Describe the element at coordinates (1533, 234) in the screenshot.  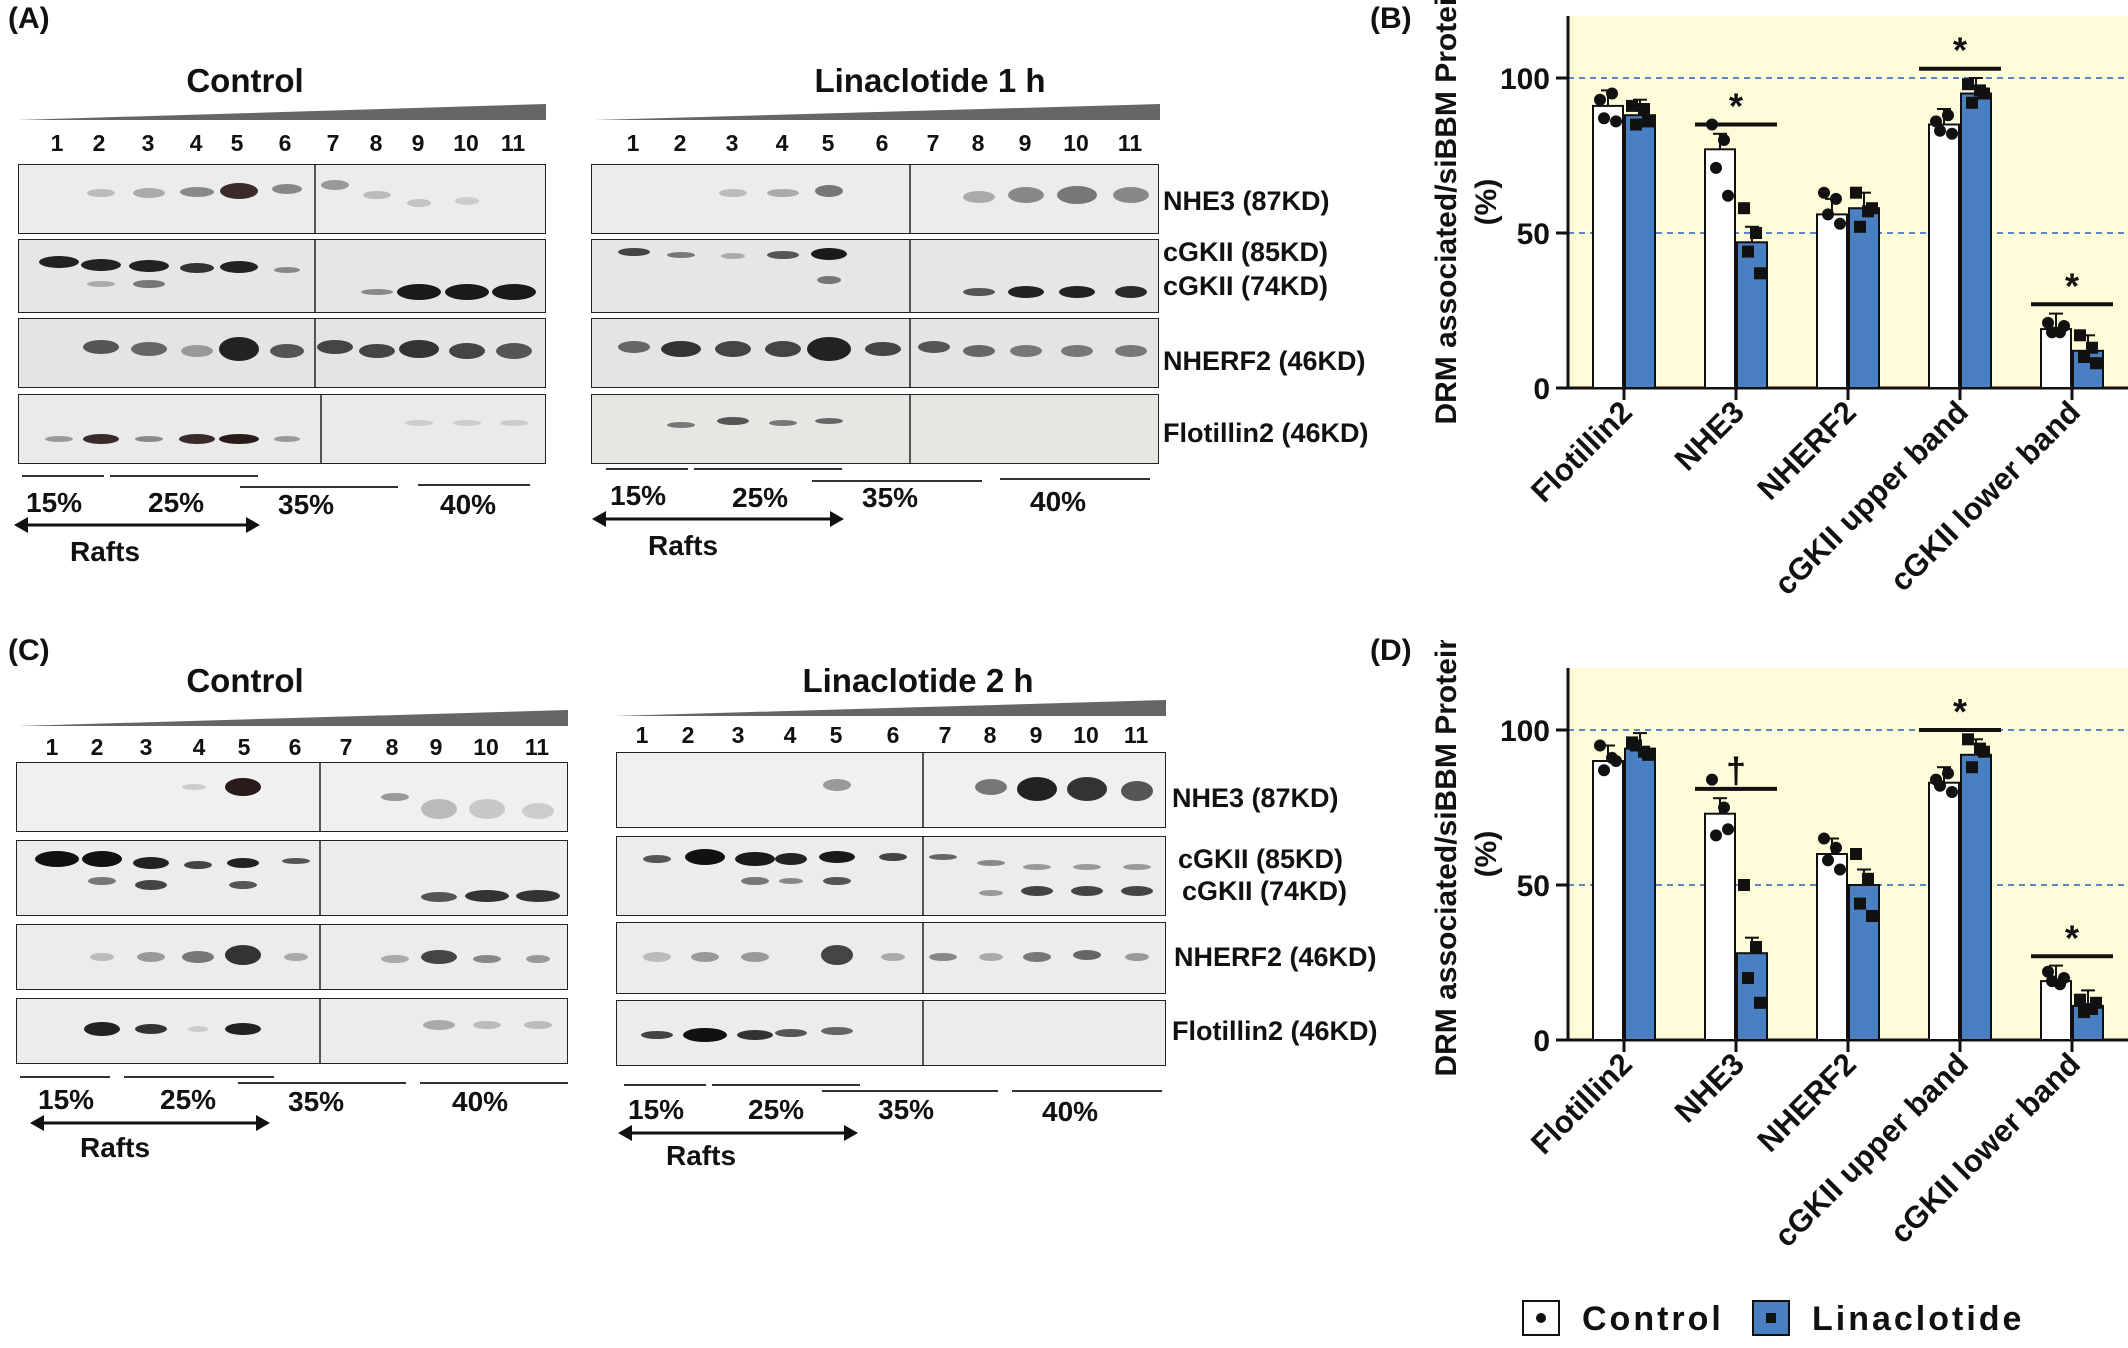
I see `y-tick-label: 50` at that location.